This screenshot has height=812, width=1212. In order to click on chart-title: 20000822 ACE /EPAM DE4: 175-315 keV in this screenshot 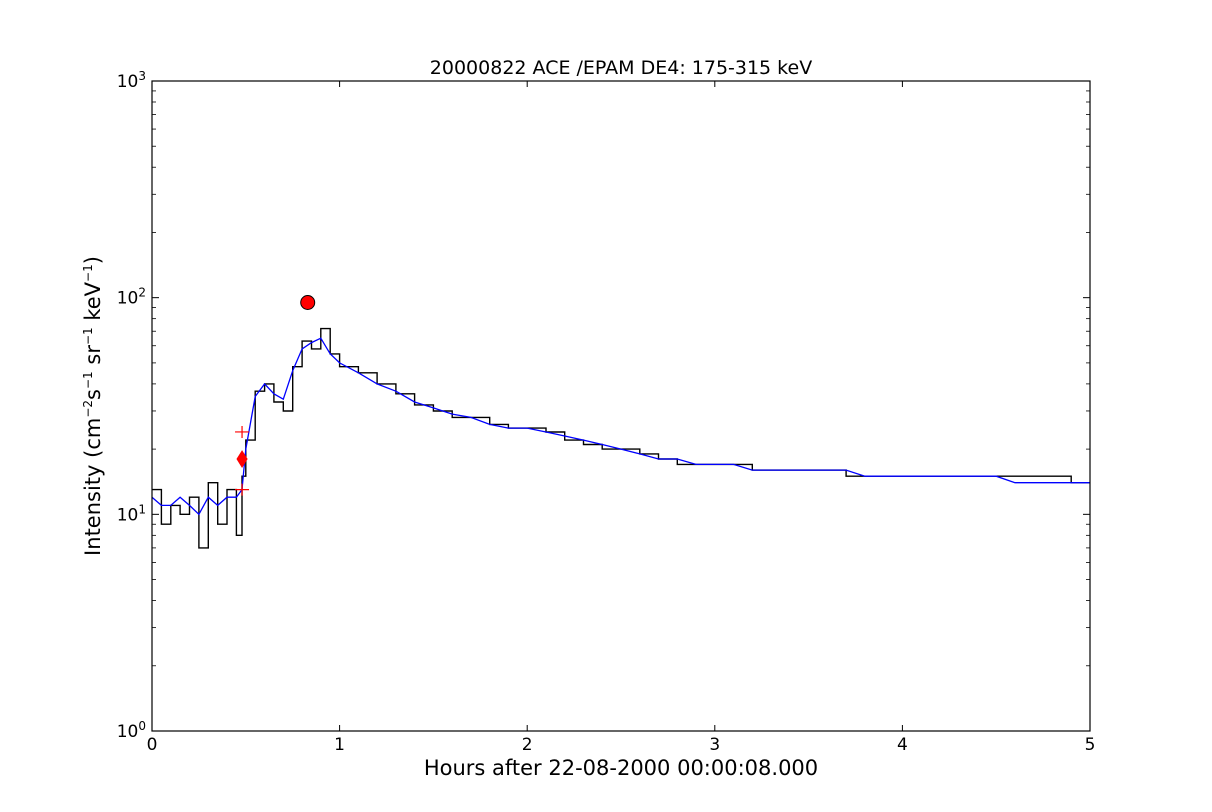, I will do `click(621, 68)`.